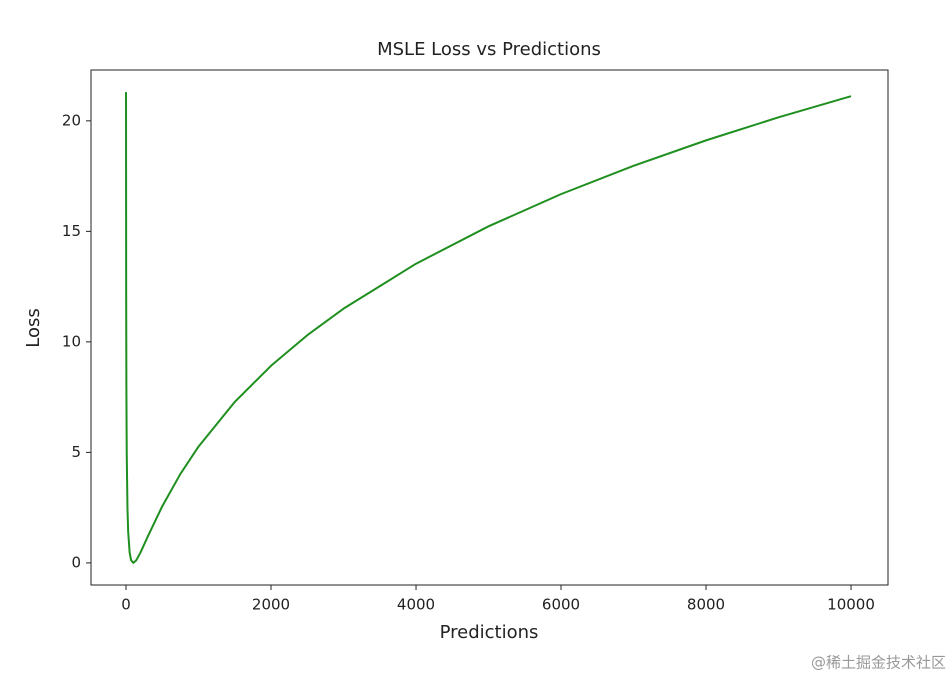 The height and width of the screenshot is (680, 952). What do you see at coordinates (489, 49) in the screenshot?
I see `chart-title: MSLE Loss vs Predictions` at bounding box center [489, 49].